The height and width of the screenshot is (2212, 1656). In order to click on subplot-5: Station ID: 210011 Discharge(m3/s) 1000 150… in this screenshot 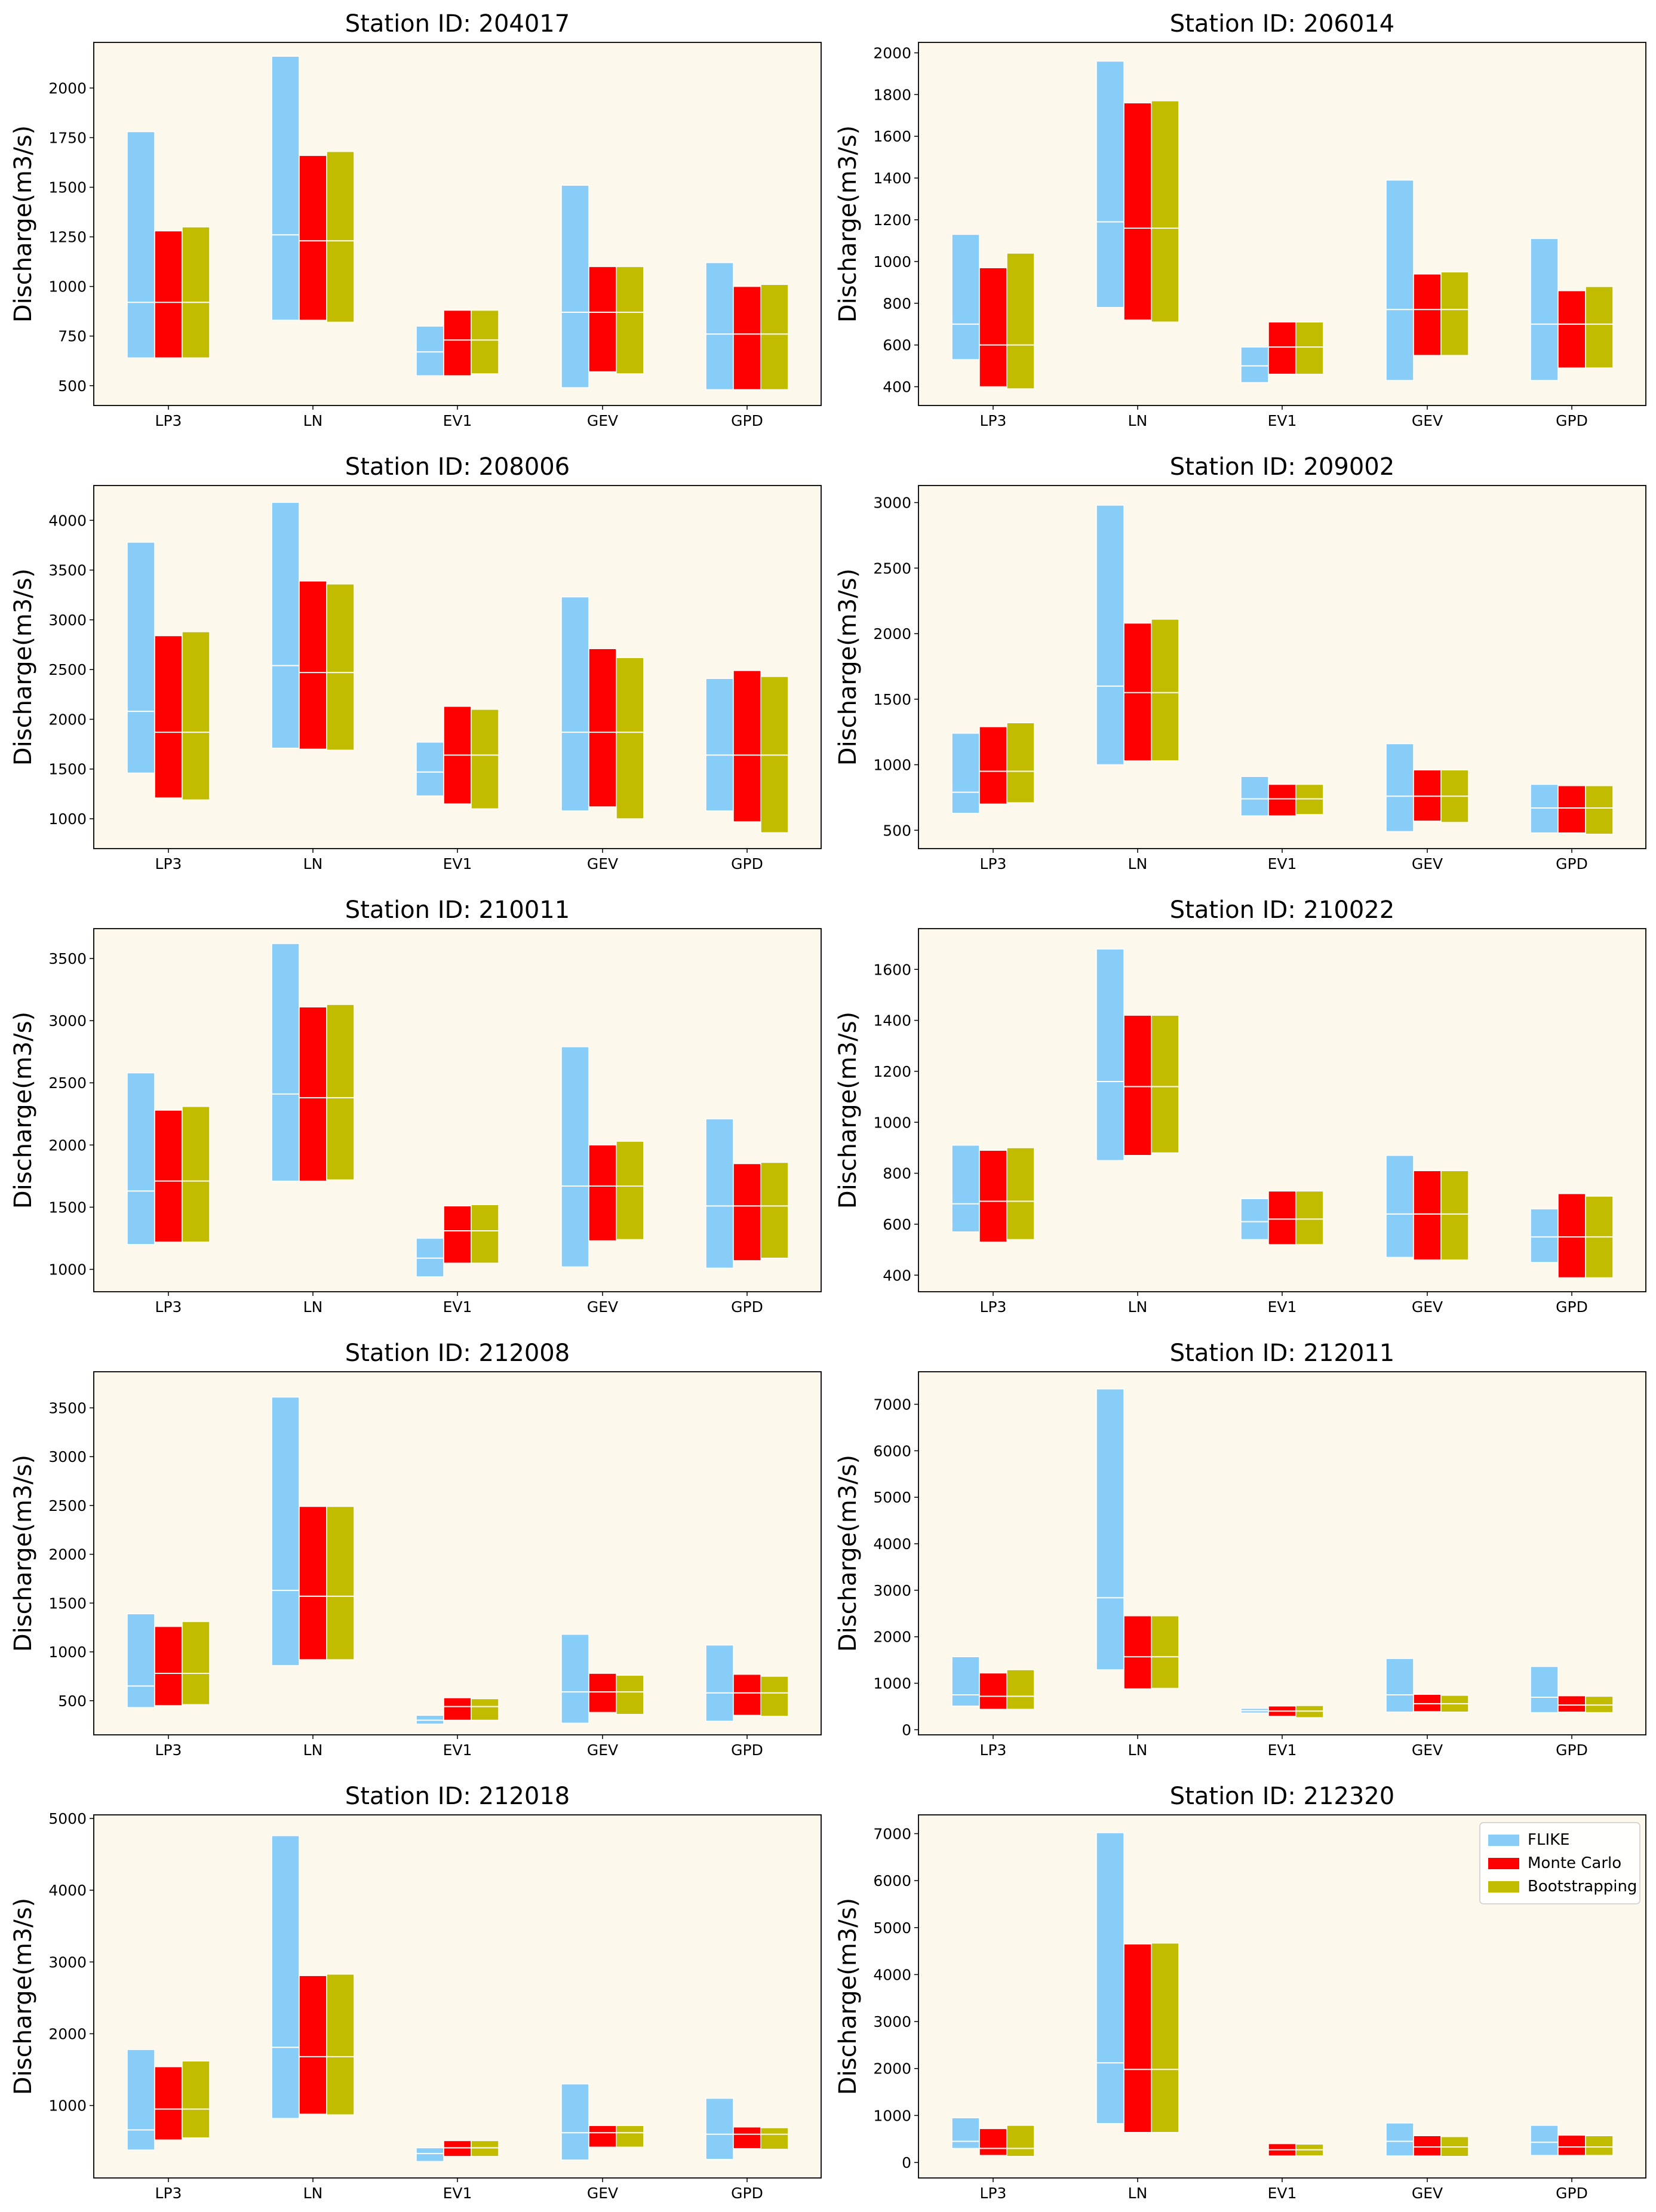, I will do `click(416, 1106)`.